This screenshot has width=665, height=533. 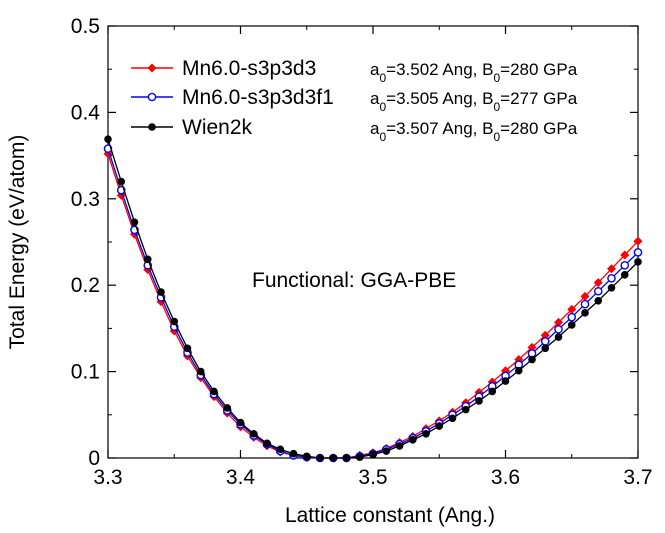 I want to click on x-tick-label: 3.6, so click(x=505, y=477).